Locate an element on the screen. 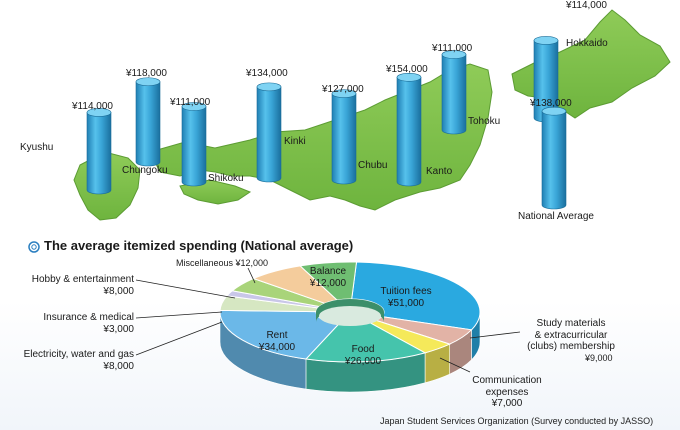  slice-name-rent: Rent is located at coordinates (277, 335).